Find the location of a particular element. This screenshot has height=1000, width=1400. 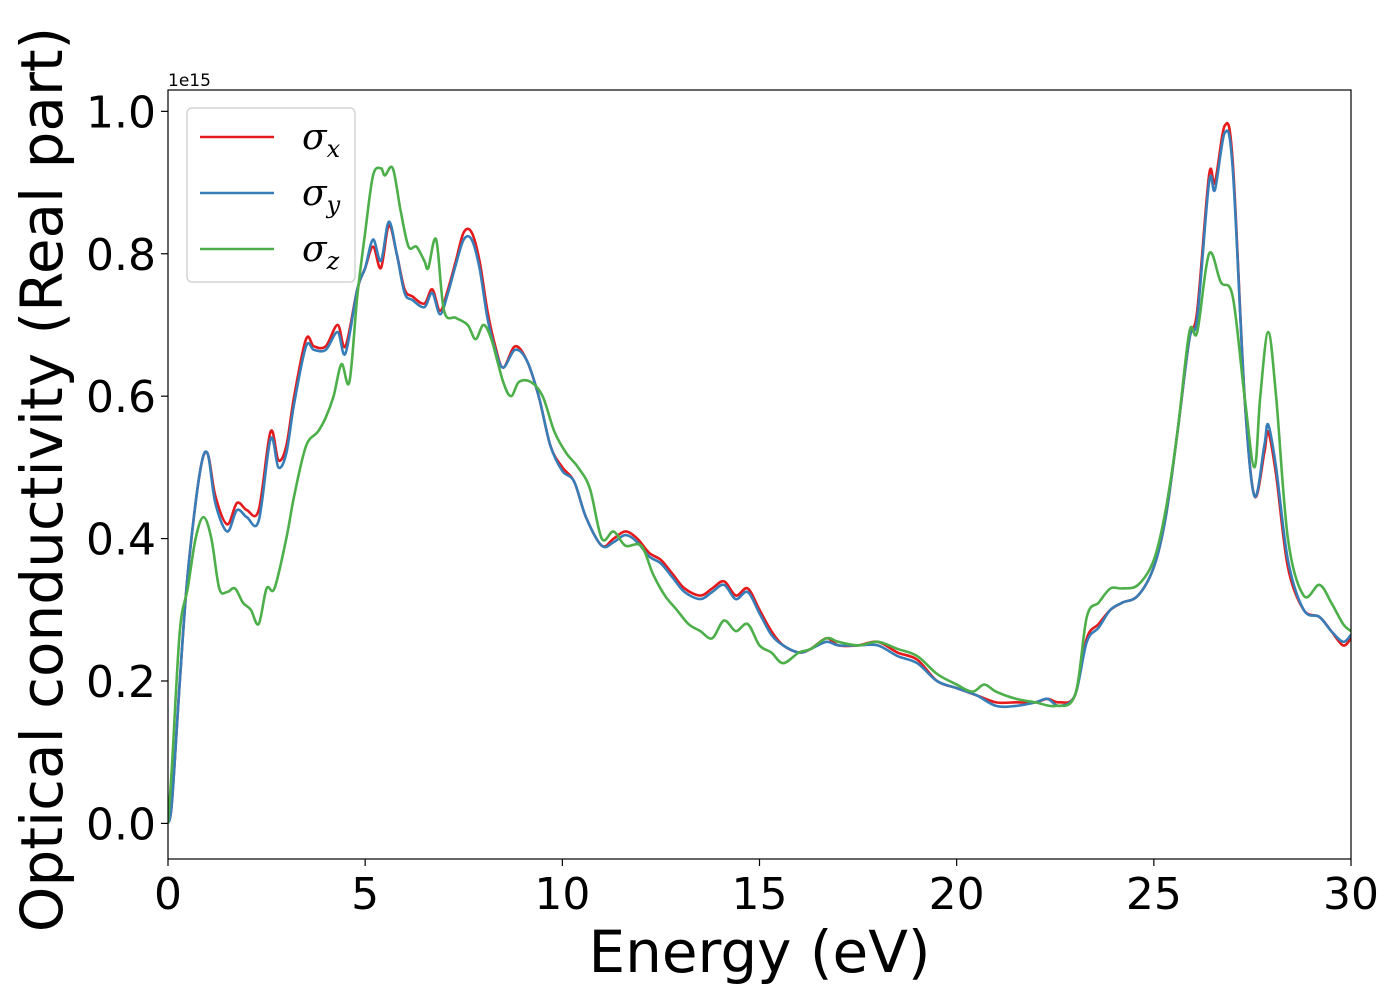

x-tick-label: 0 is located at coordinates (168, 894).